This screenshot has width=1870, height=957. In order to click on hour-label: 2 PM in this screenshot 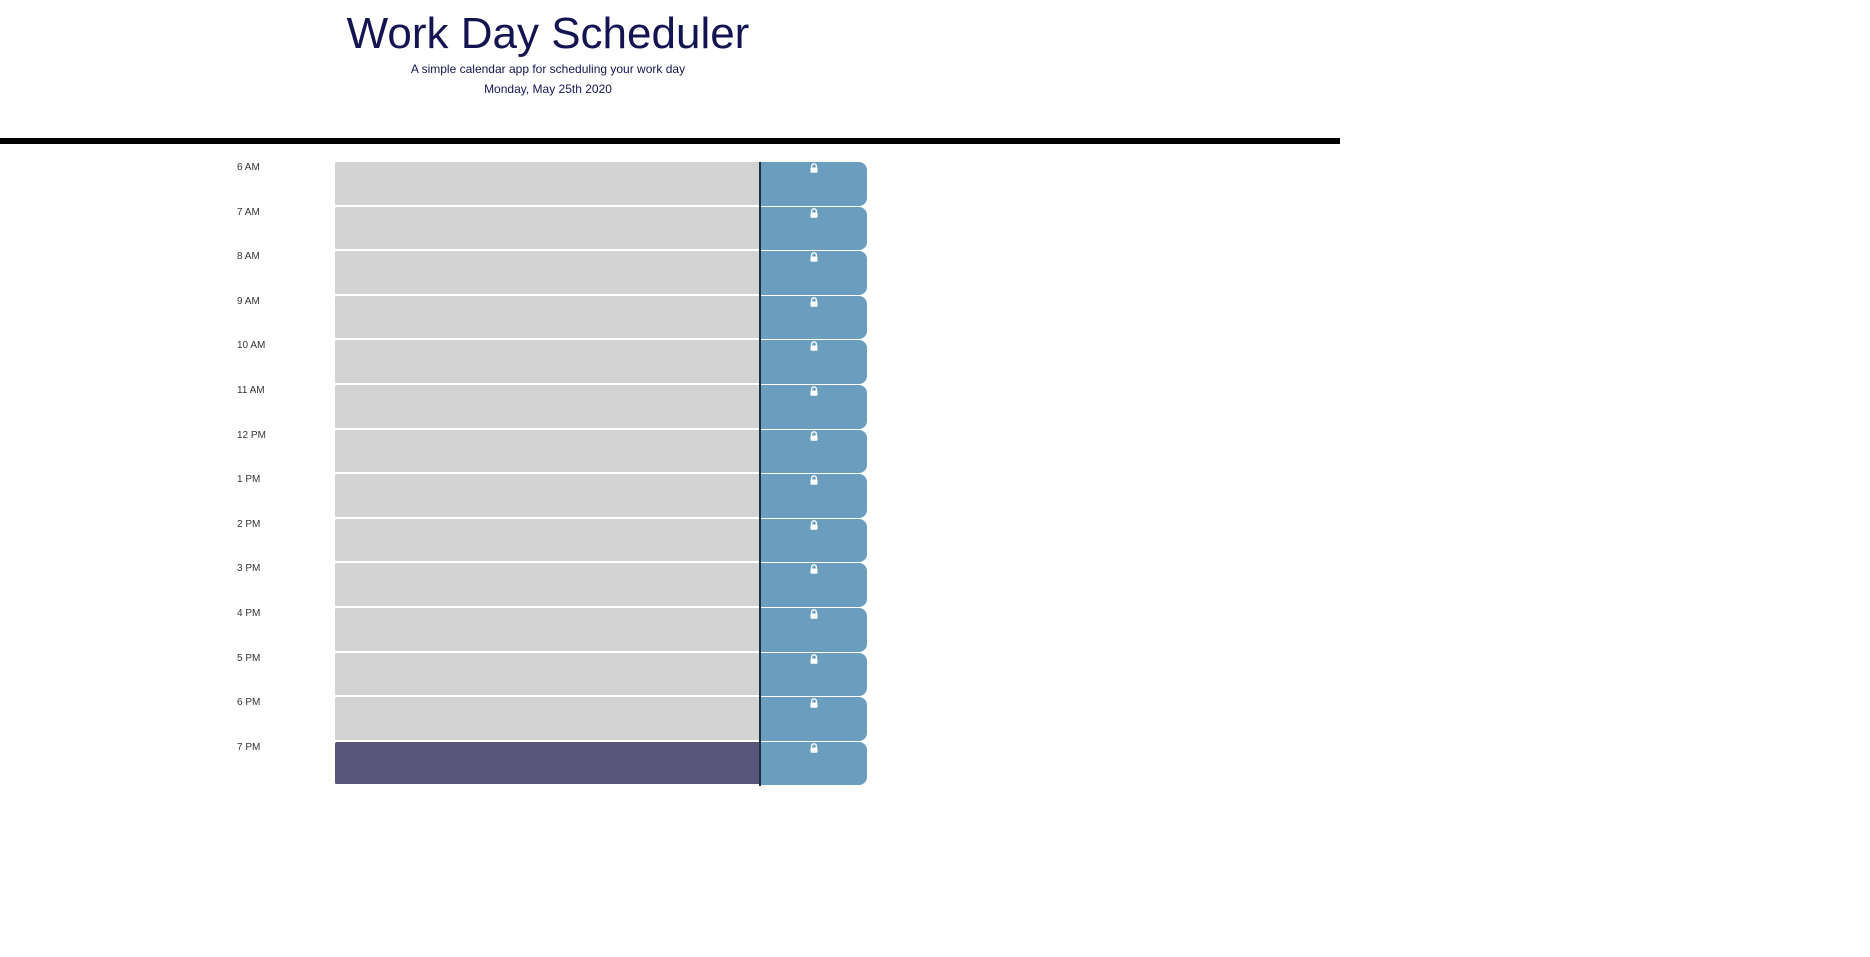, I will do `click(249, 524)`.